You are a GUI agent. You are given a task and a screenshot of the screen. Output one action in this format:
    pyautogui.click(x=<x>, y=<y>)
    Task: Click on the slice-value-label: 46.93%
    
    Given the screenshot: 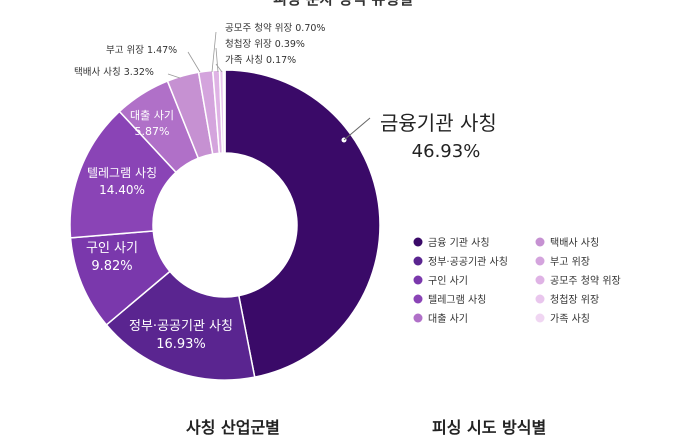 What is the action you would take?
    pyautogui.click(x=446, y=151)
    